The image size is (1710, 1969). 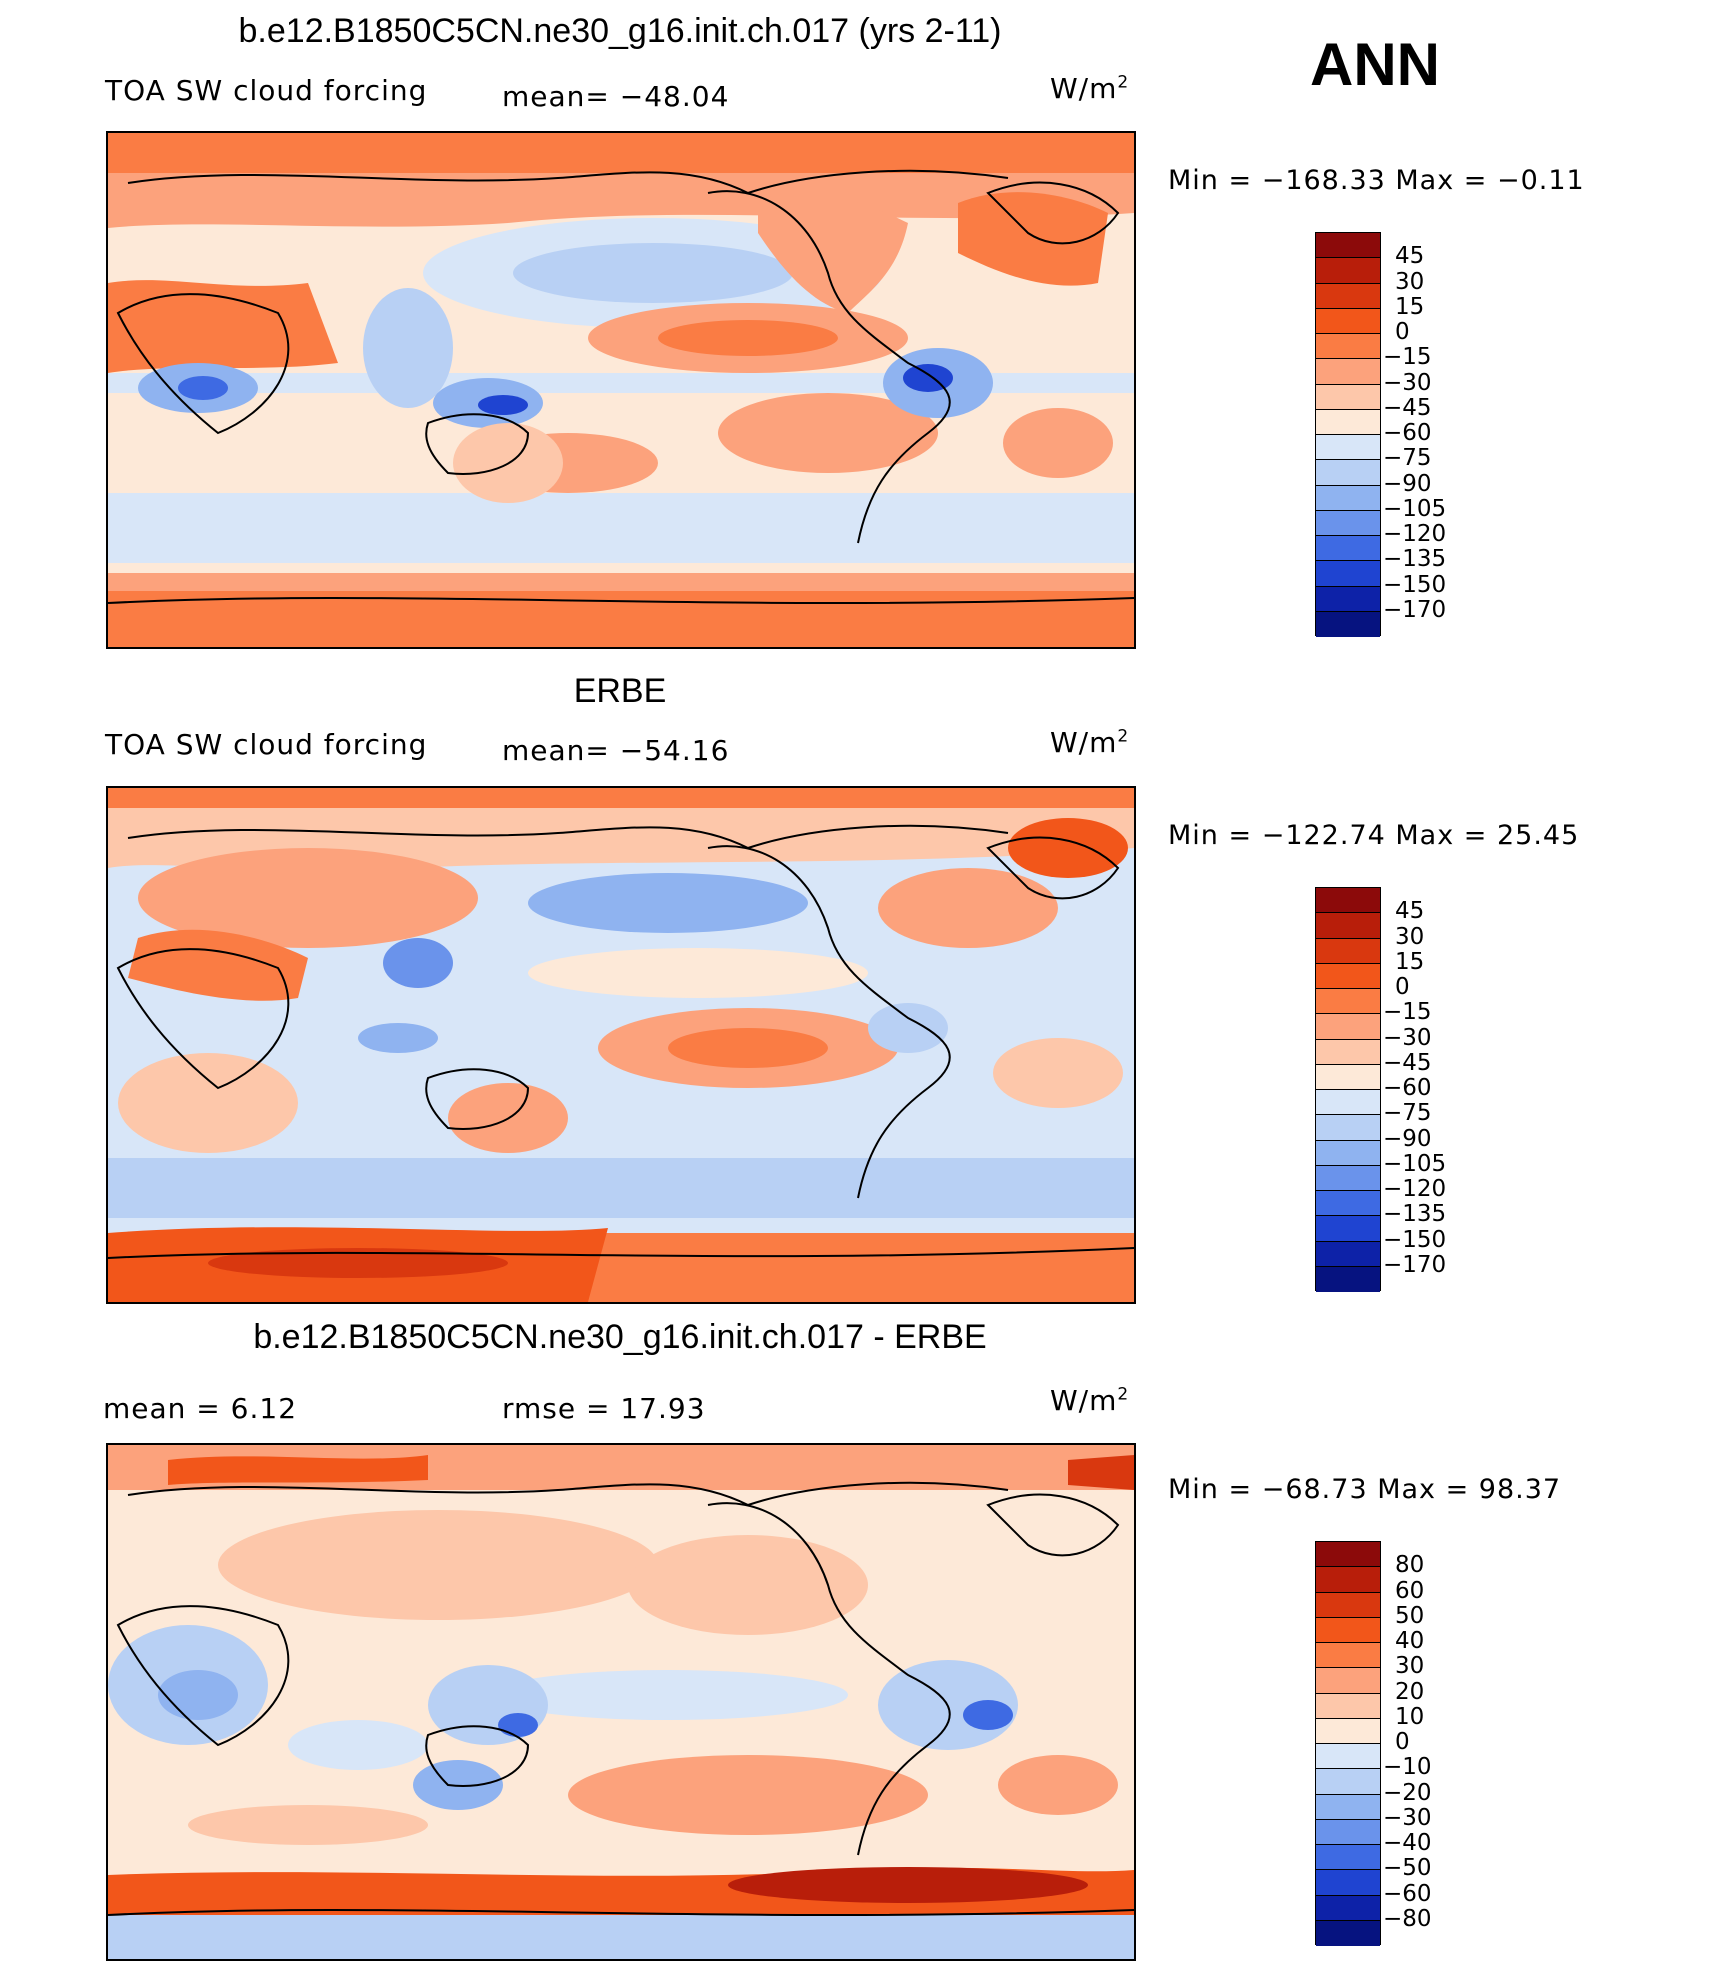 What do you see at coordinates (1407, 1843) in the screenshot?
I see `colorbar-tick-label: −40` at bounding box center [1407, 1843].